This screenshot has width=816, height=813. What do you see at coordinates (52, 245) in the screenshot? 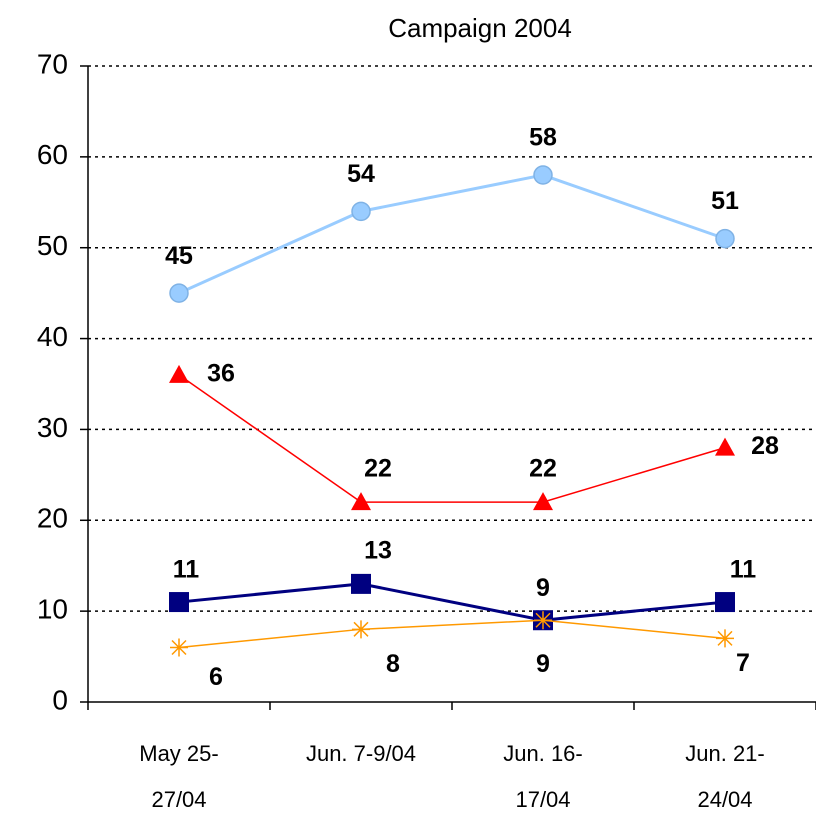
I see `y-tick-label: 50` at bounding box center [52, 245].